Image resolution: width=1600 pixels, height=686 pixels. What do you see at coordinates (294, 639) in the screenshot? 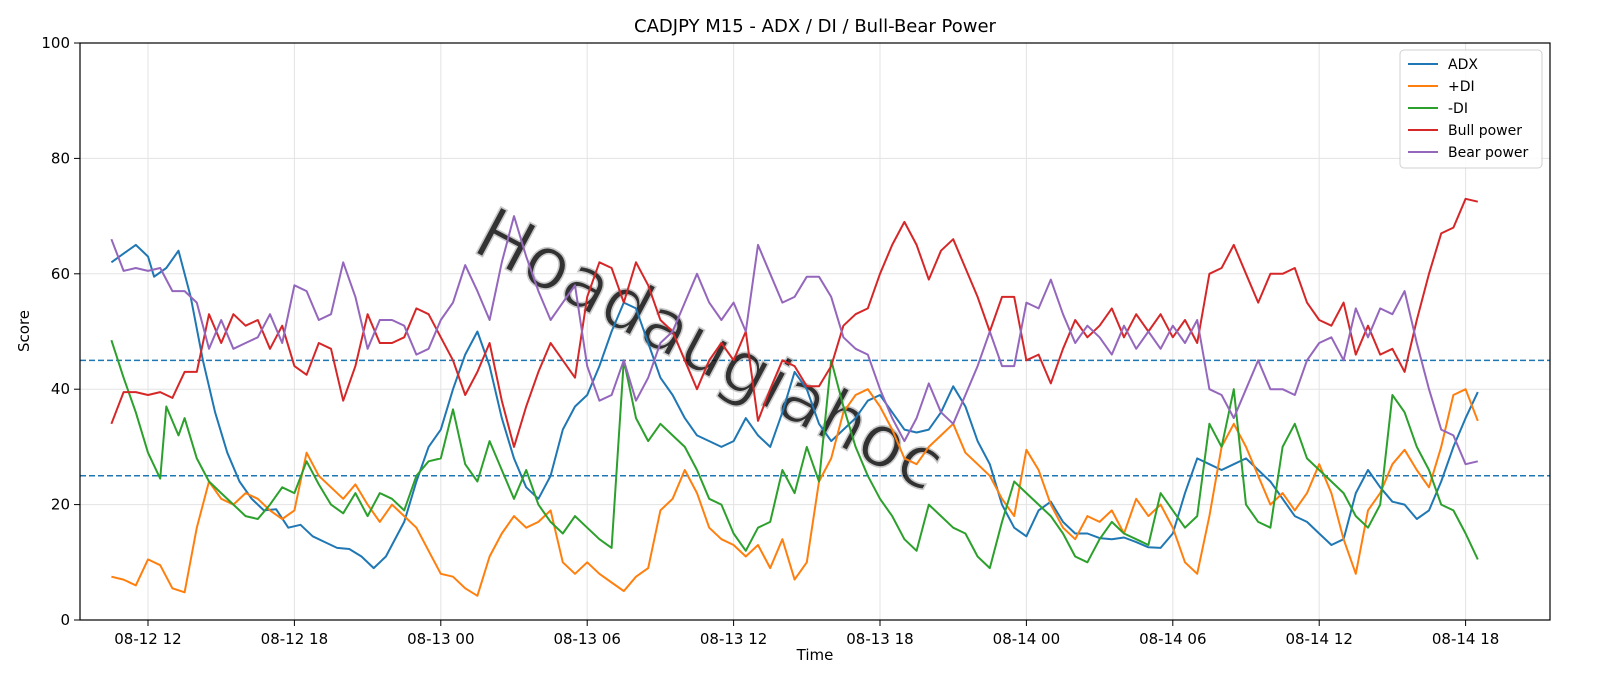
I see `x-tick-label: 08-12 18` at bounding box center [294, 639].